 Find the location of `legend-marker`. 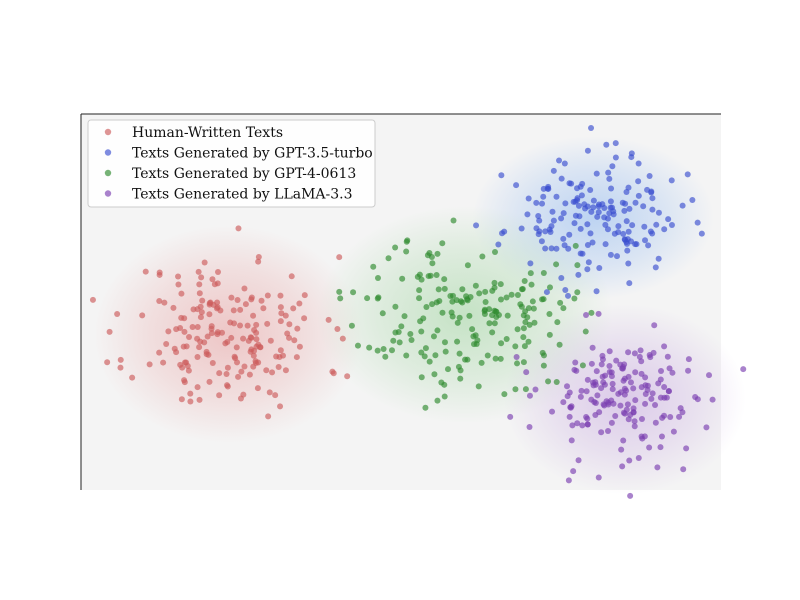

legend-marker is located at coordinates (108, 152).